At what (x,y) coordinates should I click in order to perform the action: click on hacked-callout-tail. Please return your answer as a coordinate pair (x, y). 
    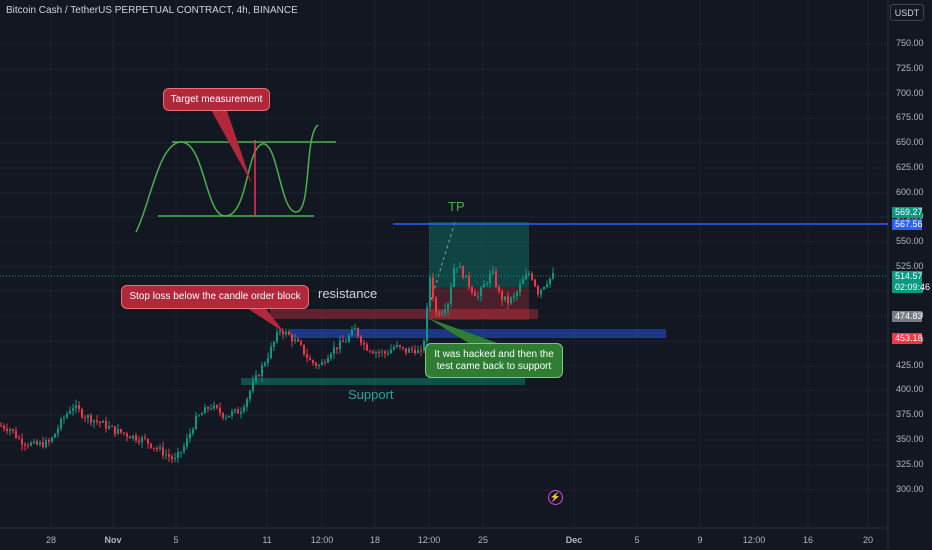
    Looking at the image, I should click on (464, 331).